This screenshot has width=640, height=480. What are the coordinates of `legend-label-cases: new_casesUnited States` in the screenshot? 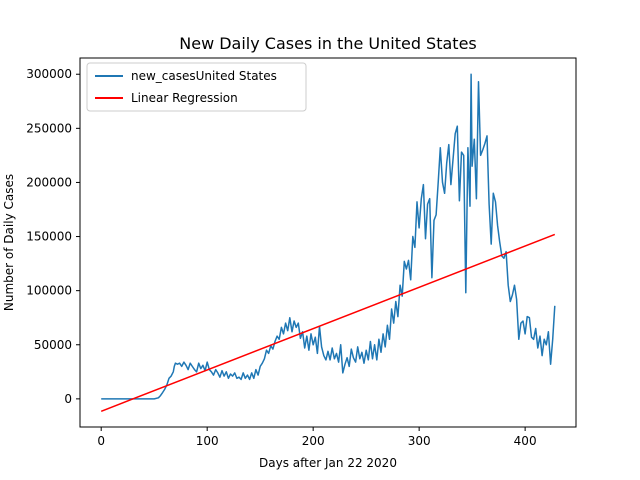 It's located at (204, 76).